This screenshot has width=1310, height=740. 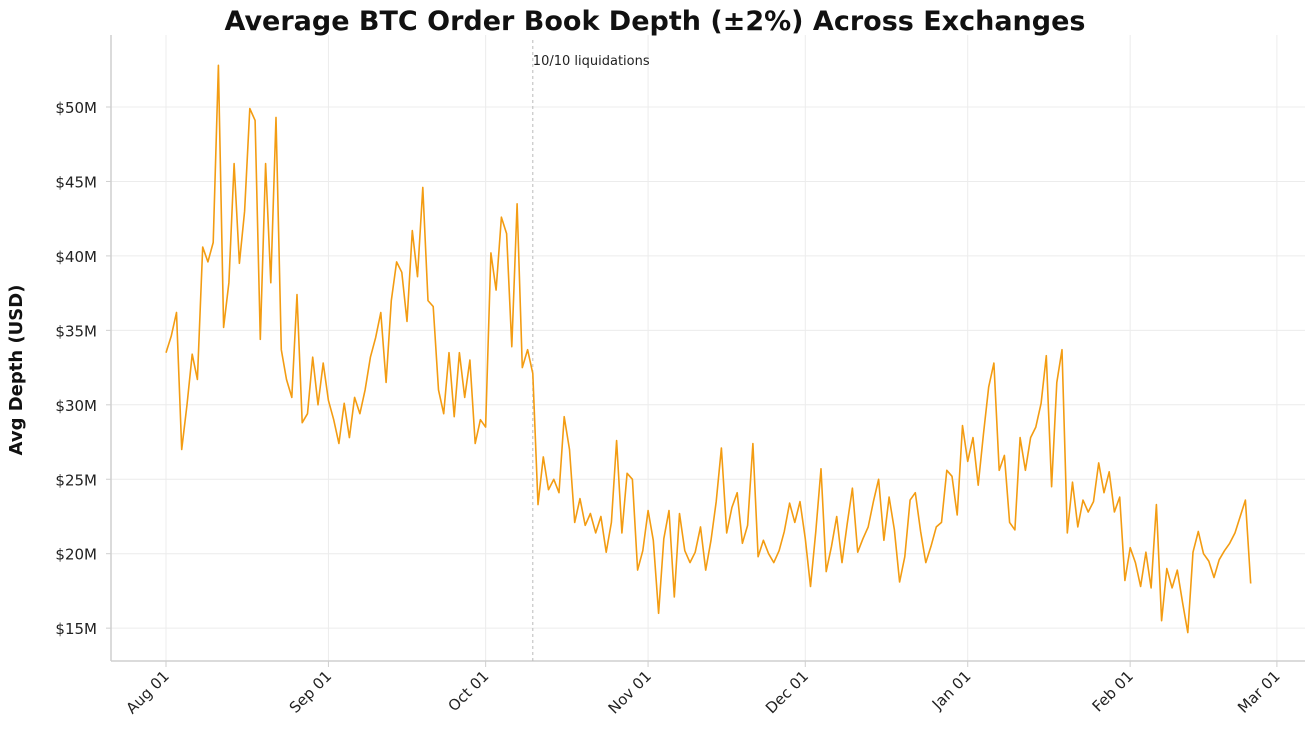 What do you see at coordinates (469, 691) in the screenshot?
I see `x-tick-label: Oct 01` at bounding box center [469, 691].